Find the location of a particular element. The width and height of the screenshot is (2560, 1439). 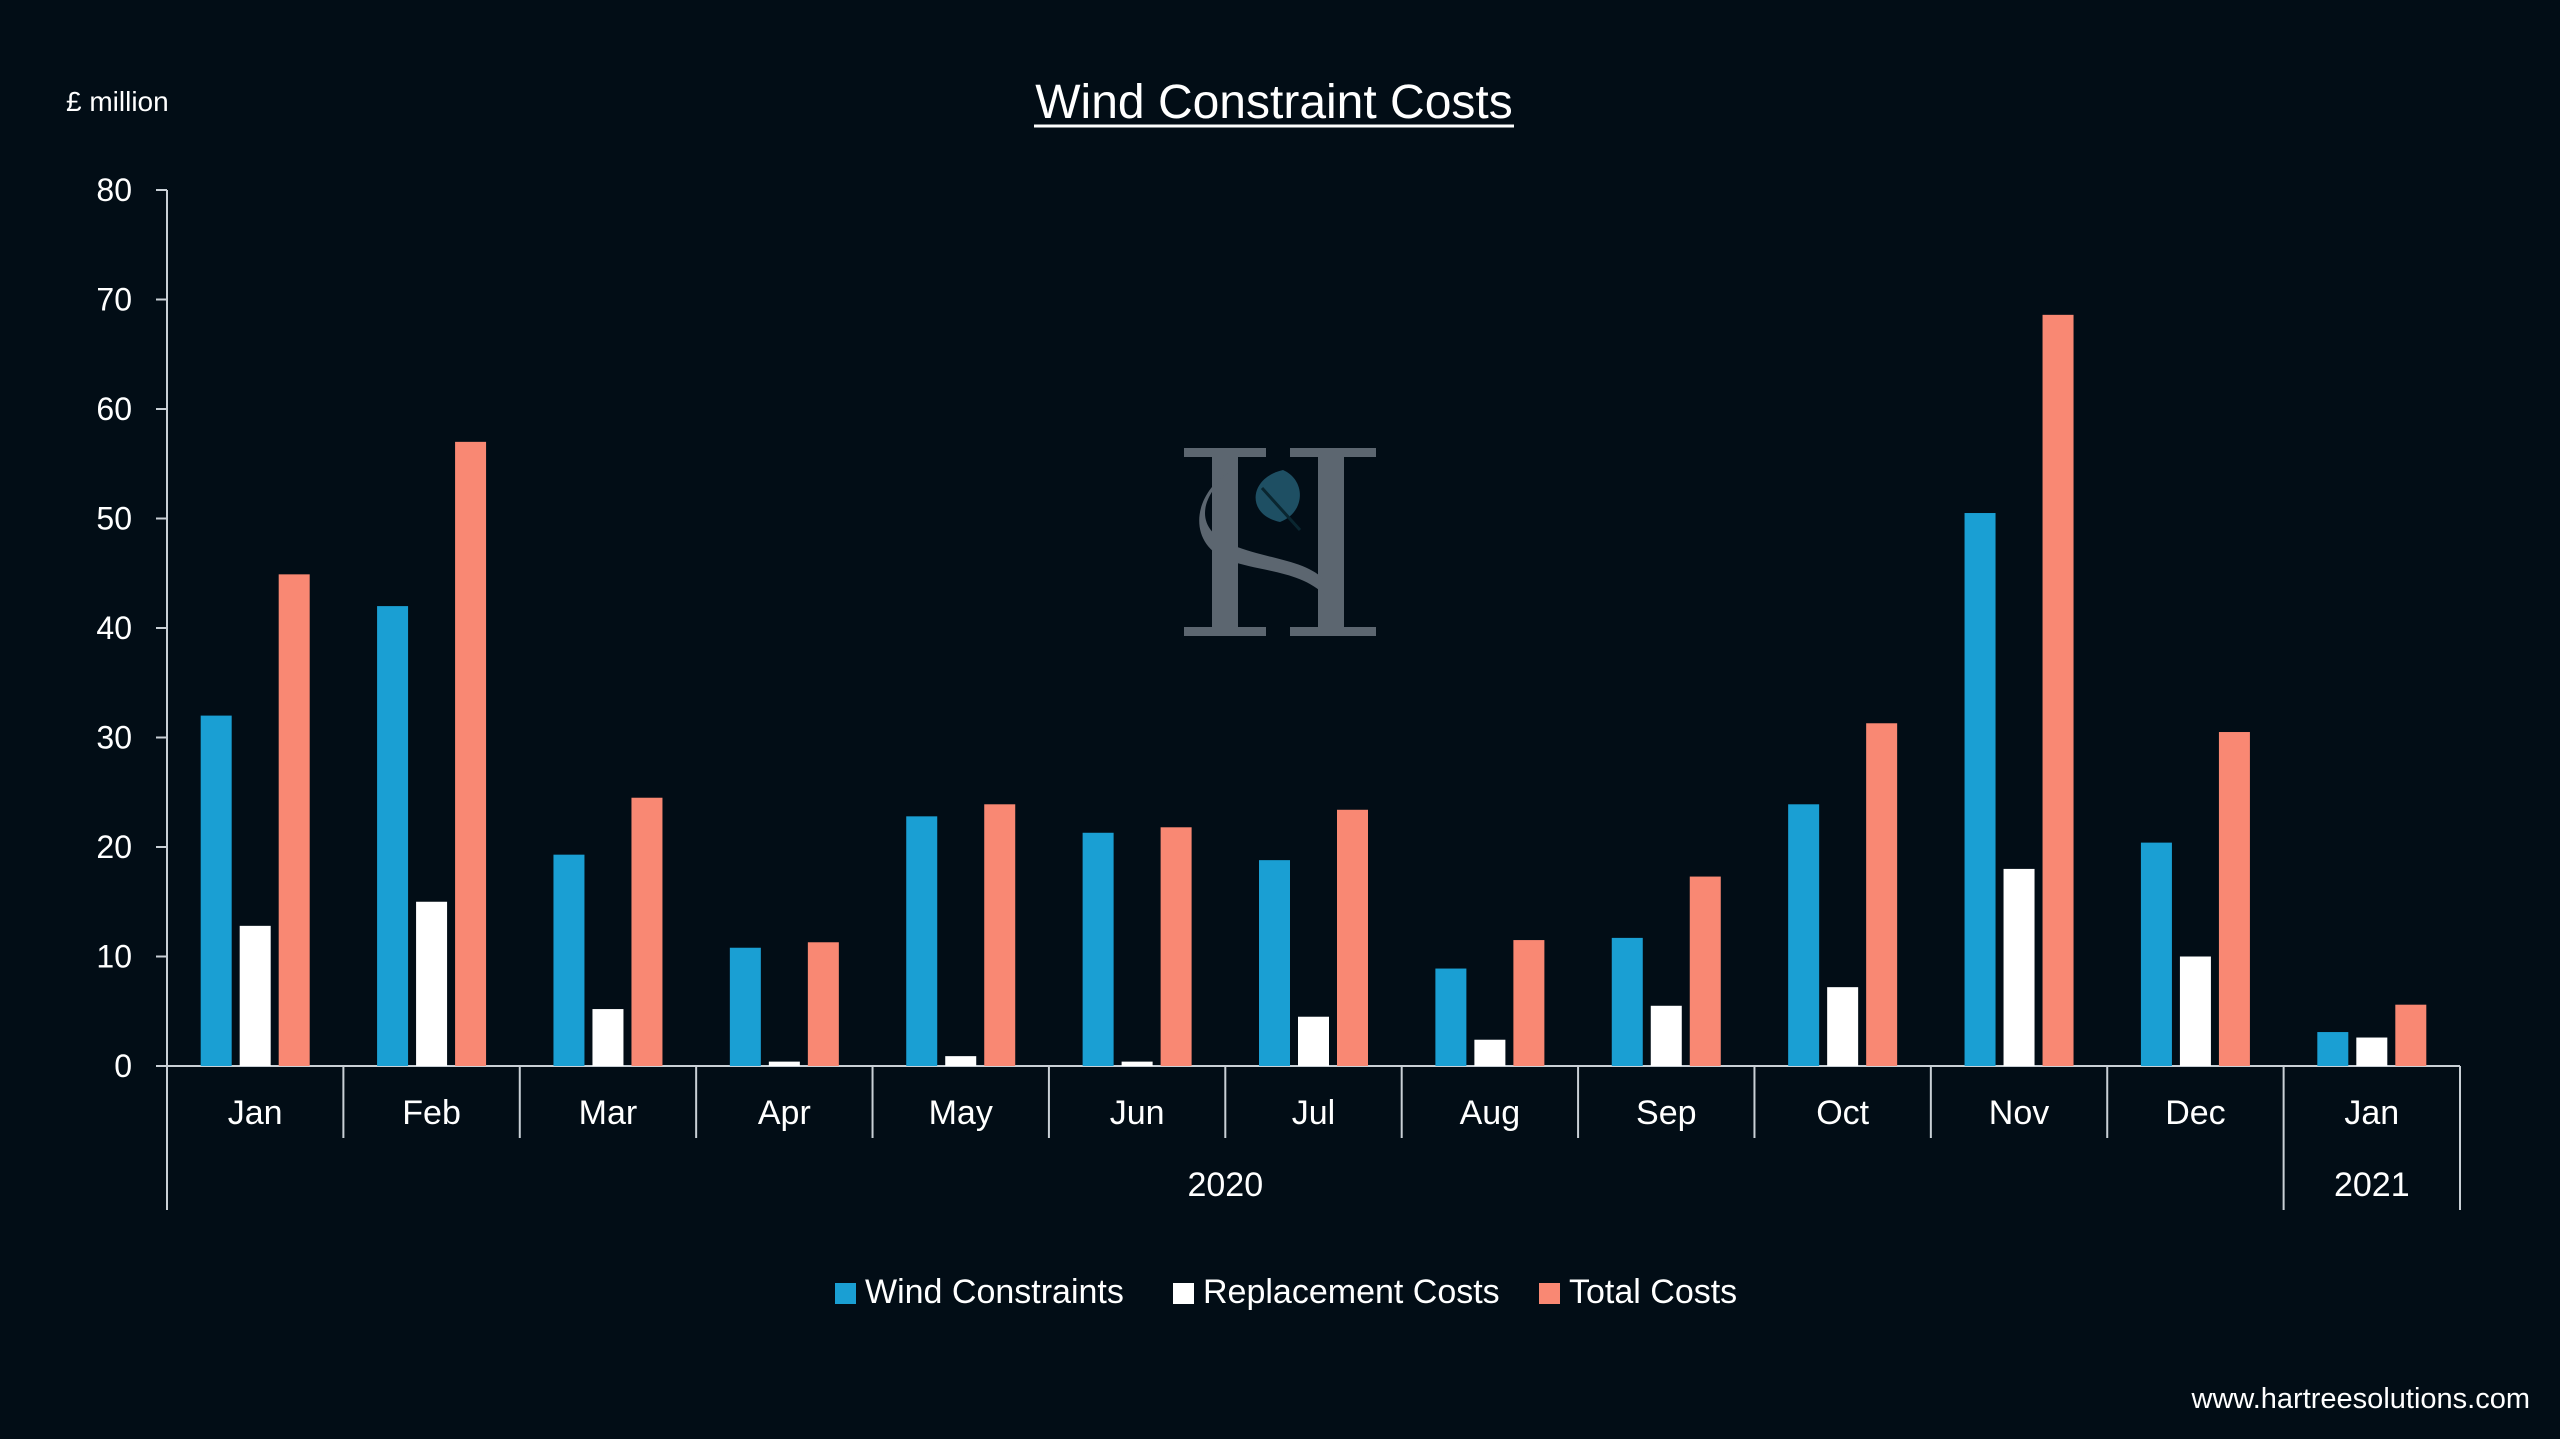

x-tick-label: Jun is located at coordinates (1137, 1113).